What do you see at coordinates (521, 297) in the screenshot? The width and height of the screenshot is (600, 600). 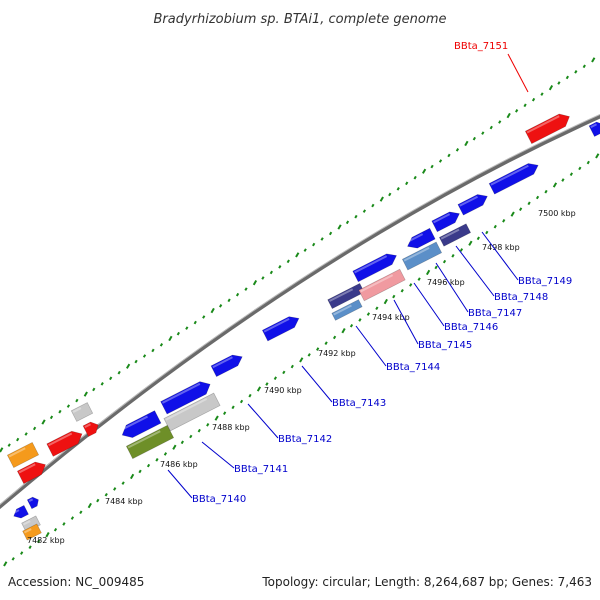 I see `gene-label-BBta_7148: BBta_7148` at bounding box center [521, 297].